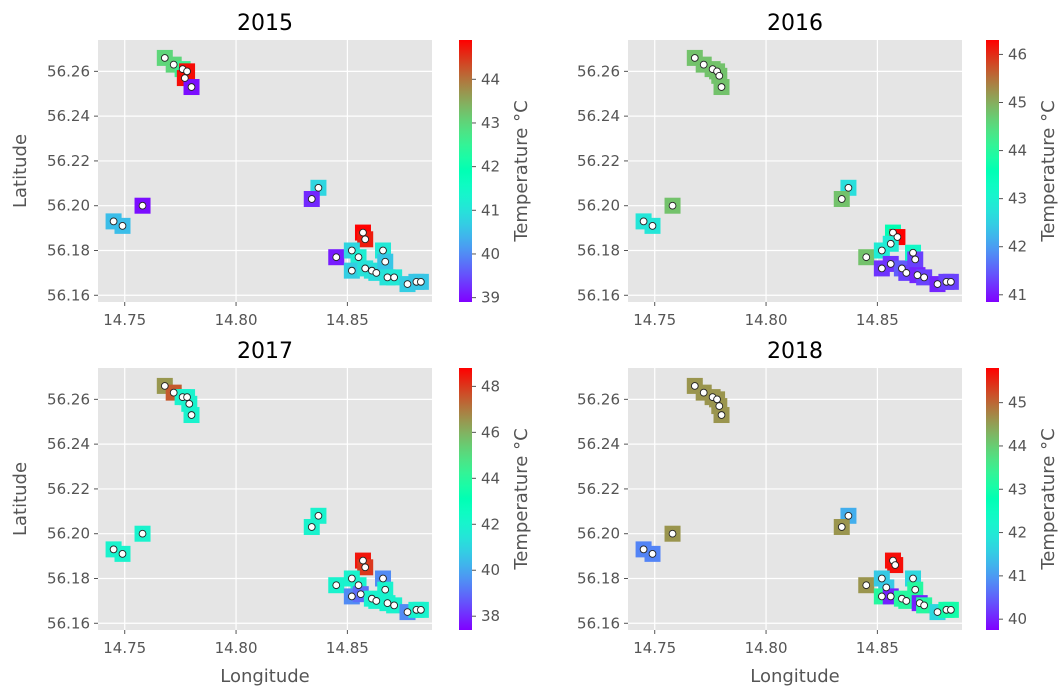  I want to click on colorbar-tick-label: 39, so click(490, 298).